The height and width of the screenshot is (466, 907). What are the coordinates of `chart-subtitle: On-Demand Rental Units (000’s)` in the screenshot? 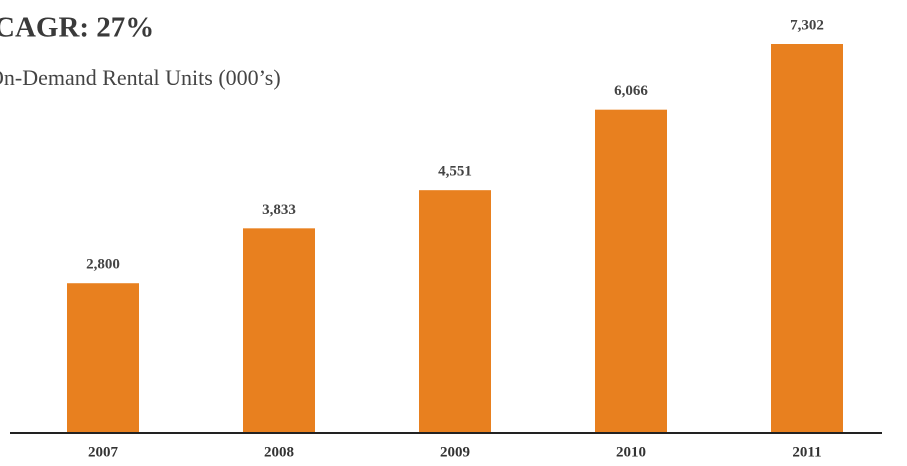 It's located at (140, 77).